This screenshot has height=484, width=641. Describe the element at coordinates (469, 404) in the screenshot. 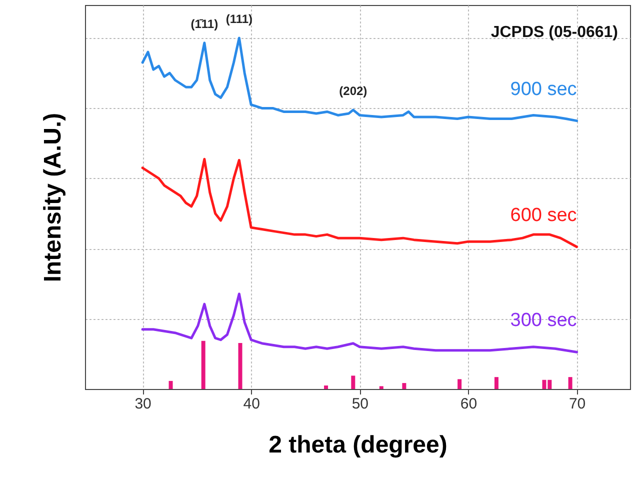

I see `x-tick-label: 60` at that location.